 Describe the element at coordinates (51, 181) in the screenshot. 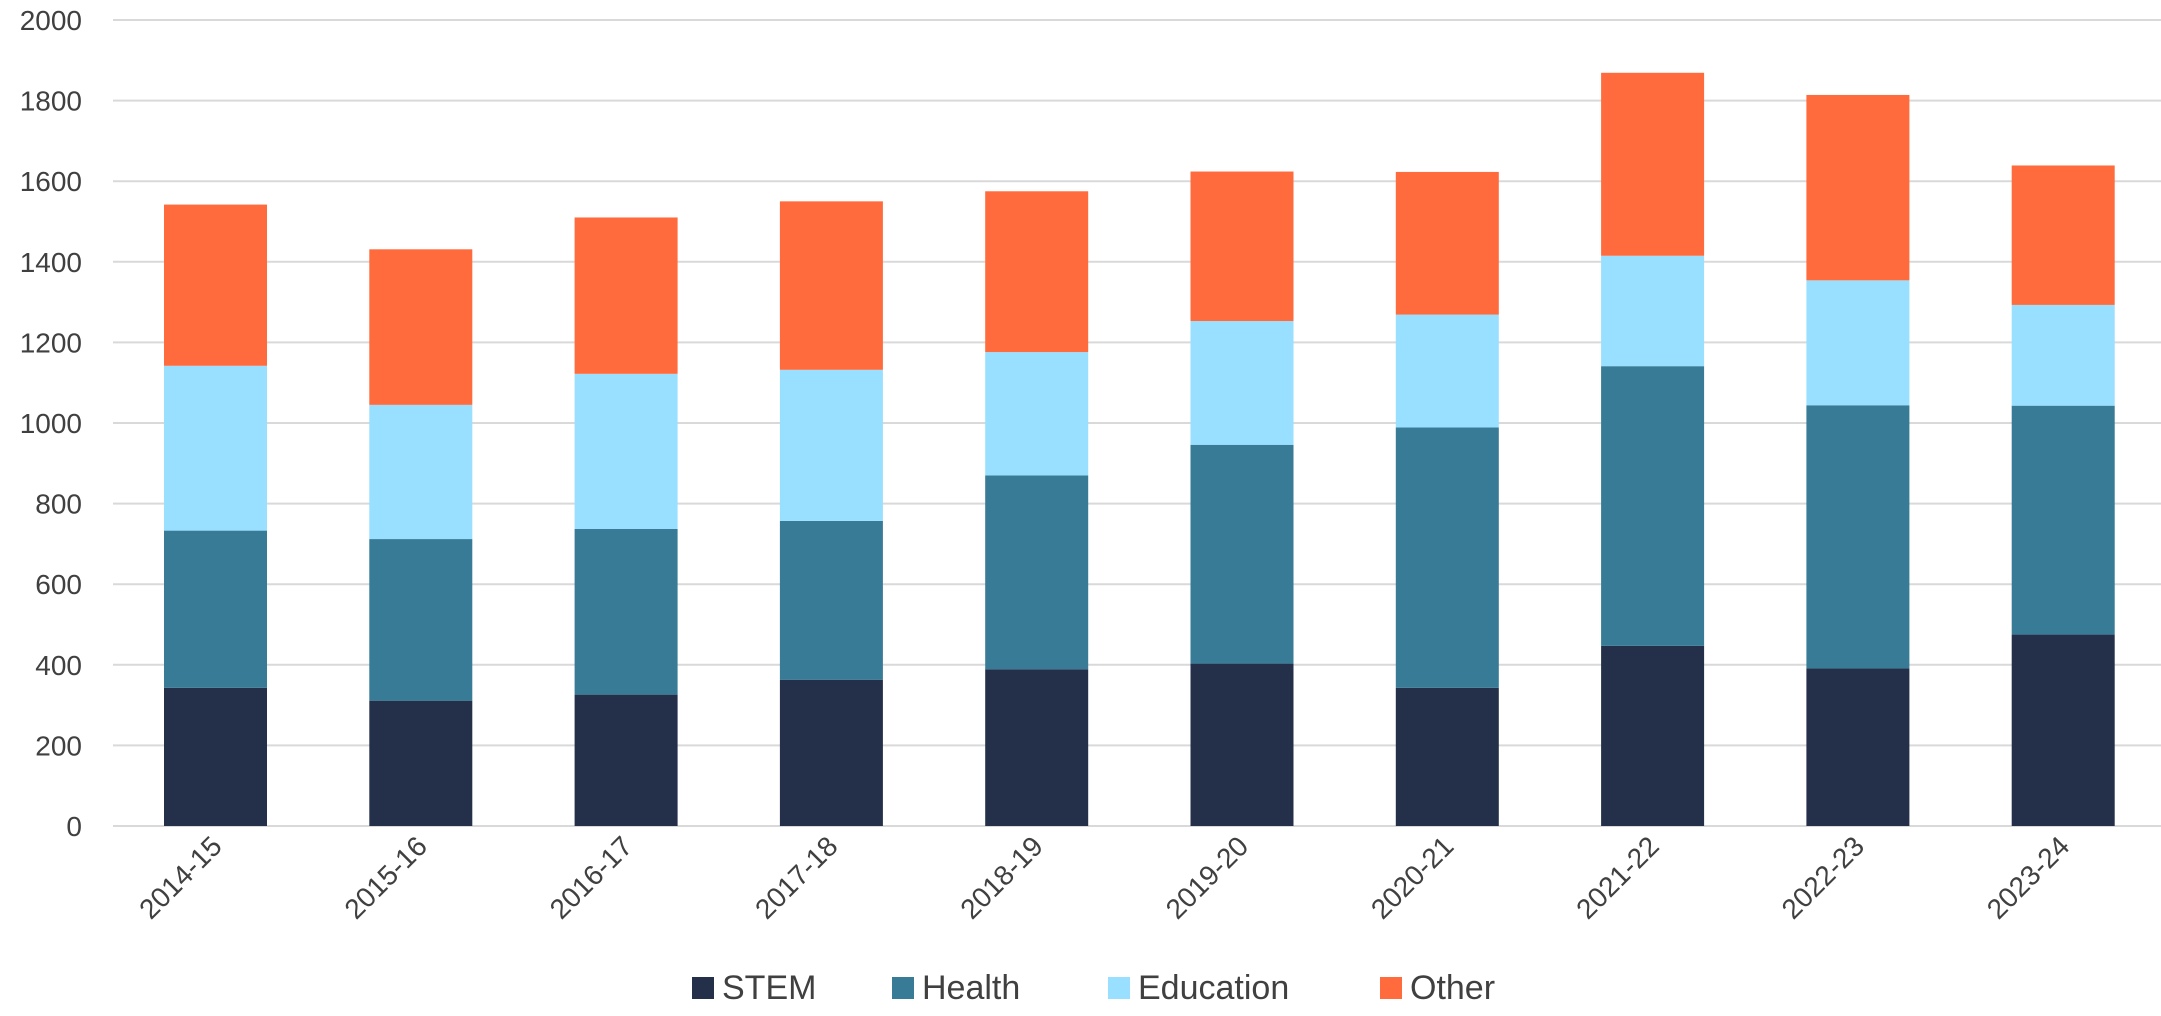

I see `y-tick-label: 1600` at that location.